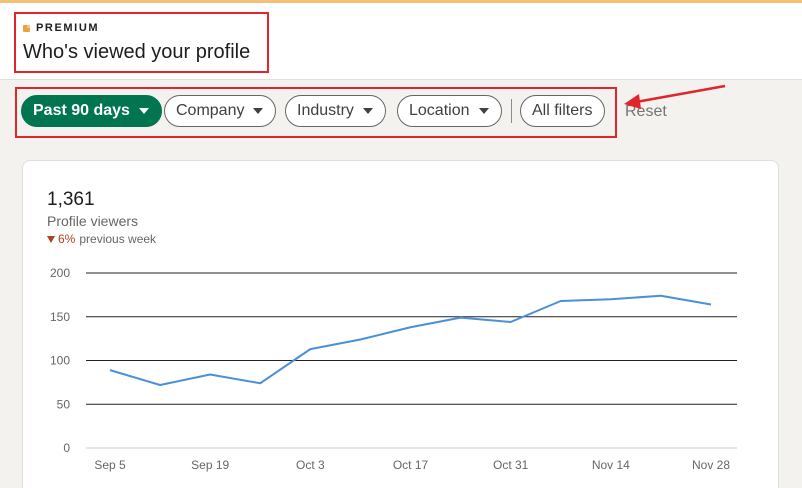  What do you see at coordinates (66, 448) in the screenshot?
I see `y-tick-label: 0` at bounding box center [66, 448].